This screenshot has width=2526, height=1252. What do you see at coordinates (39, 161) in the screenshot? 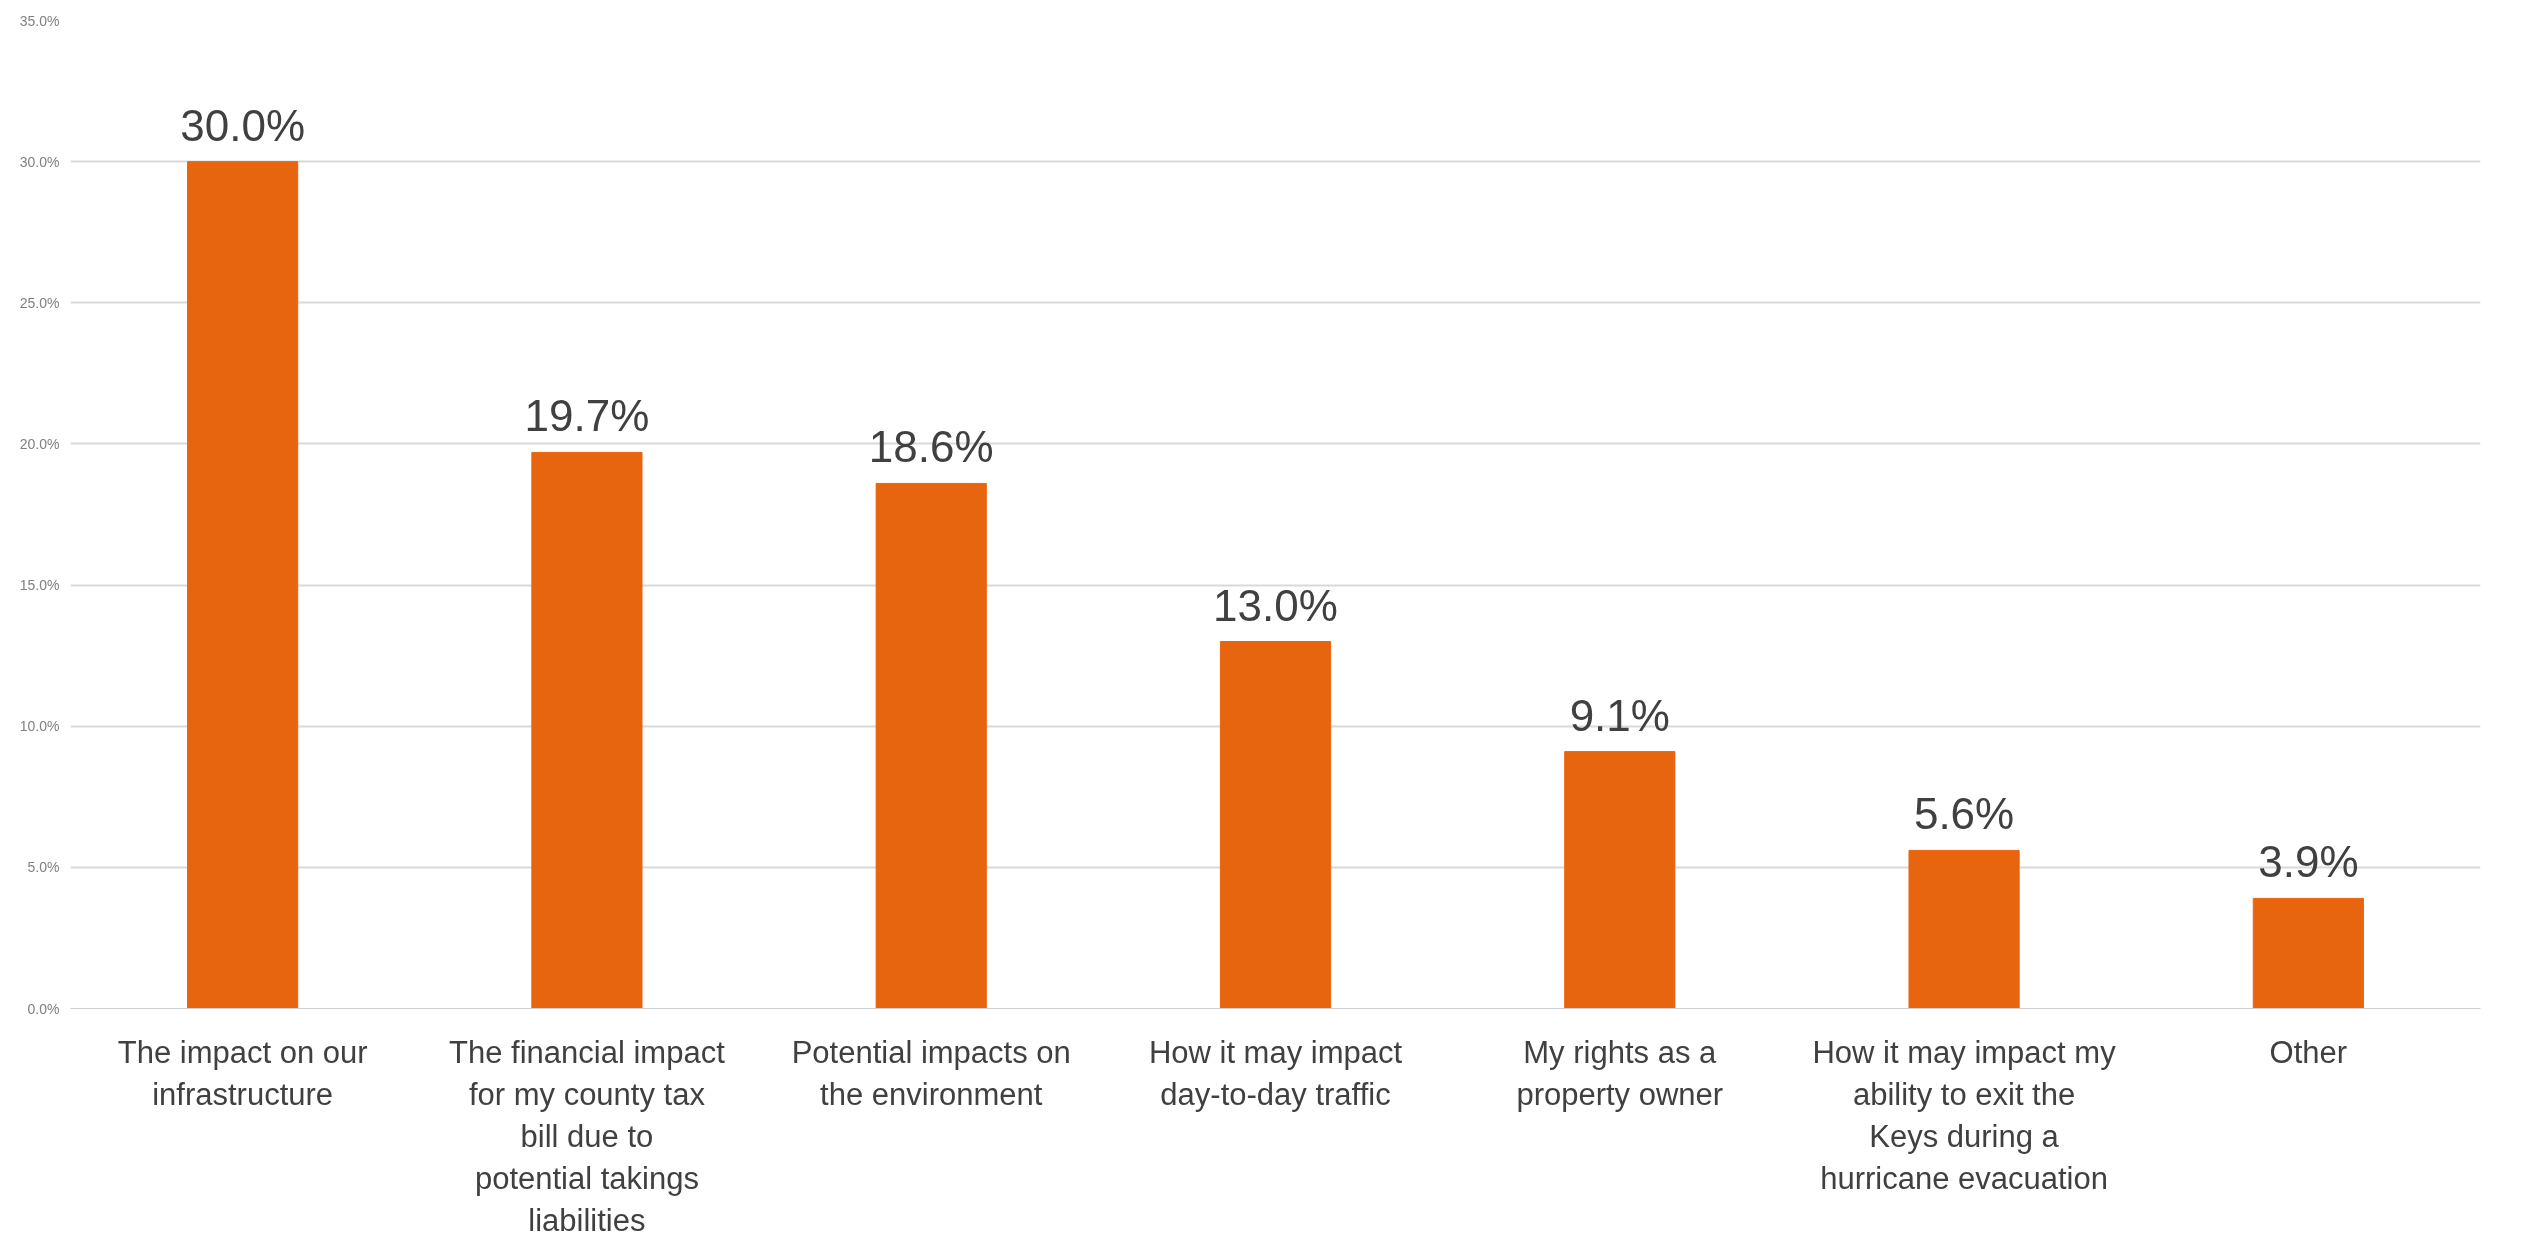
I see `y-tick-label: 30.0%` at bounding box center [39, 161].